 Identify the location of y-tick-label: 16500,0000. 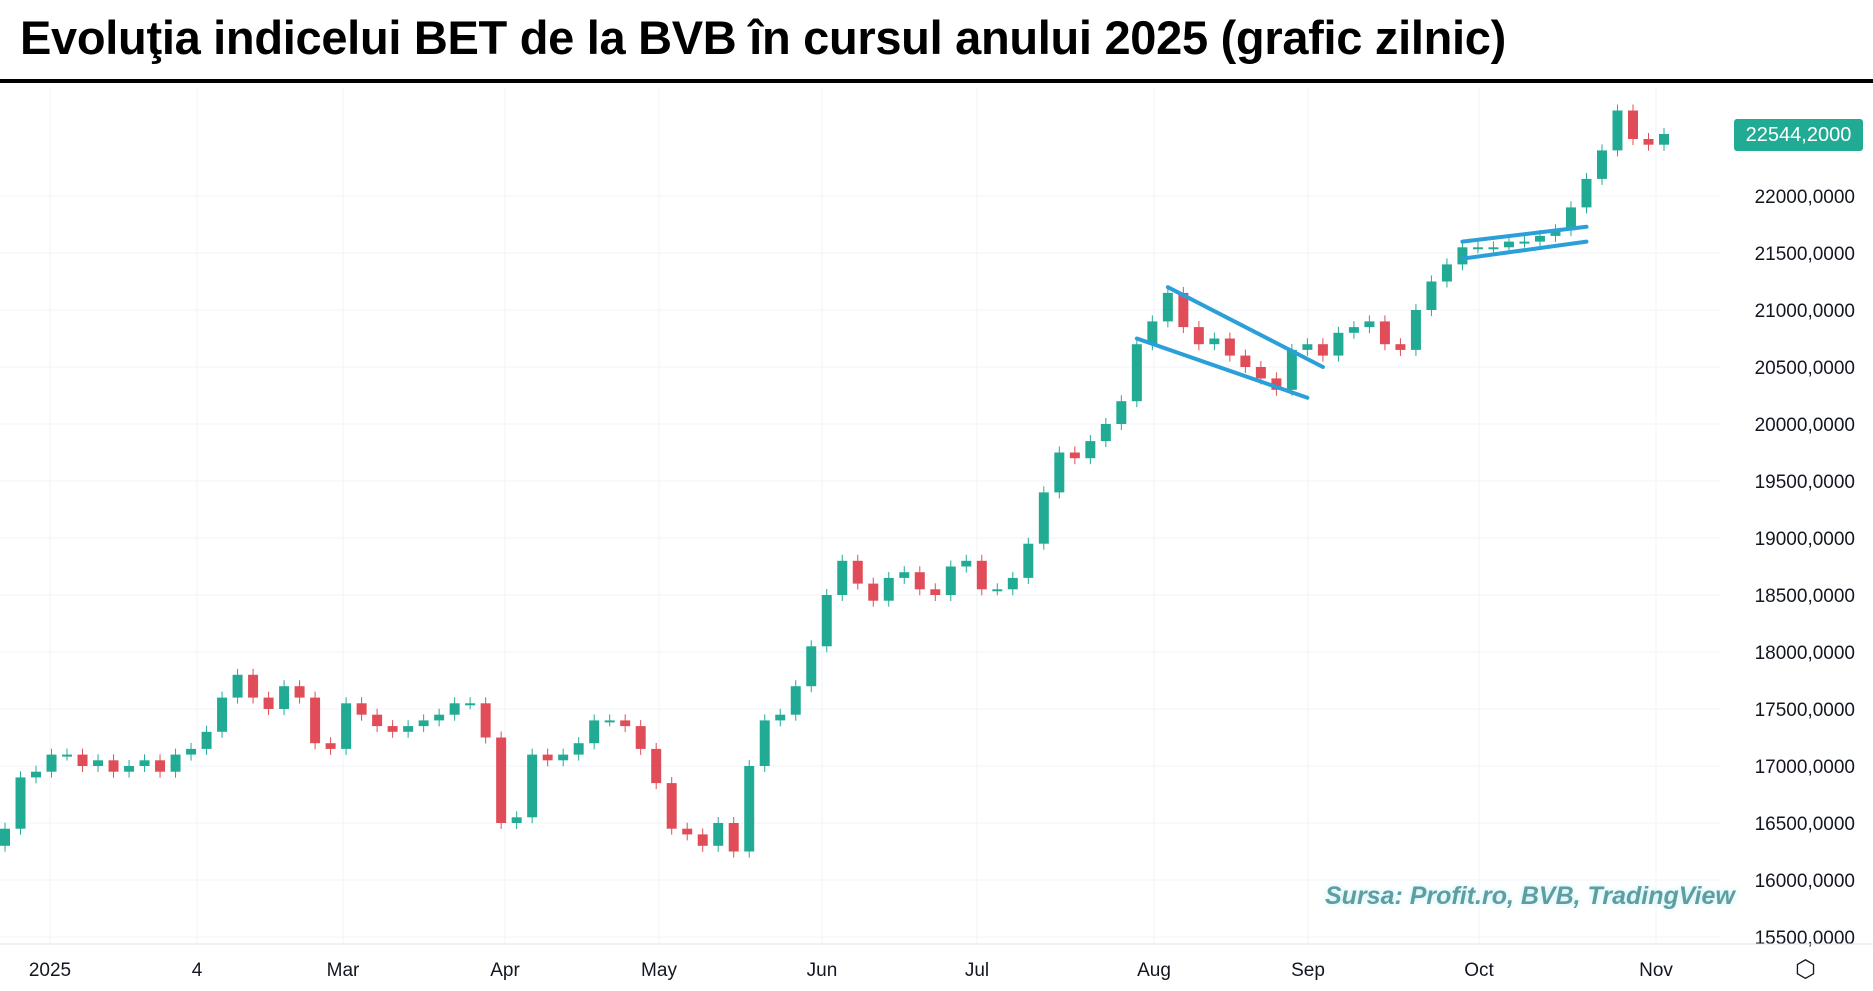
(1805, 824).